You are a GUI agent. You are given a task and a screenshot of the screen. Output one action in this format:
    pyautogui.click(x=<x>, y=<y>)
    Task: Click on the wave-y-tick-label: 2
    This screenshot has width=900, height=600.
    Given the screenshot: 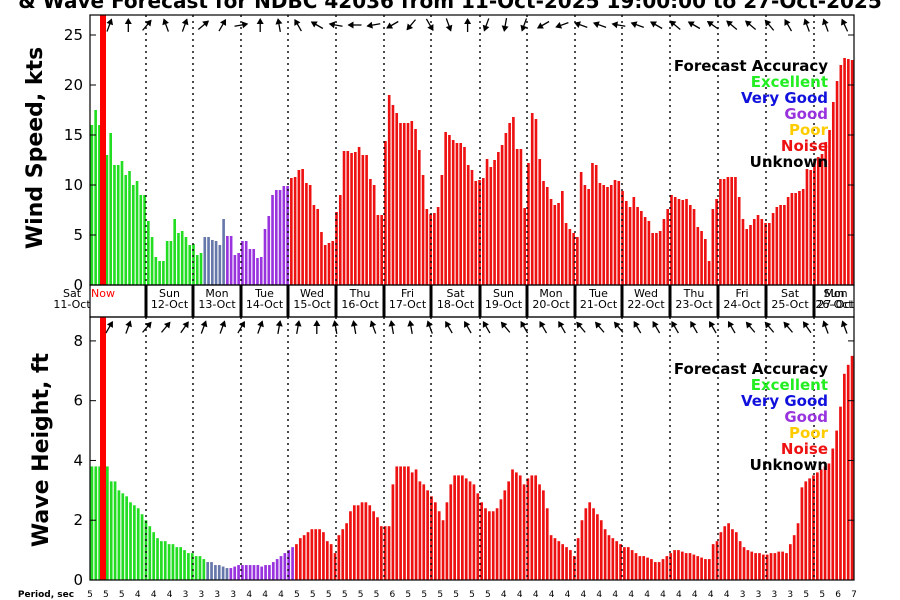 What is the action you would take?
    pyautogui.click(x=78, y=520)
    